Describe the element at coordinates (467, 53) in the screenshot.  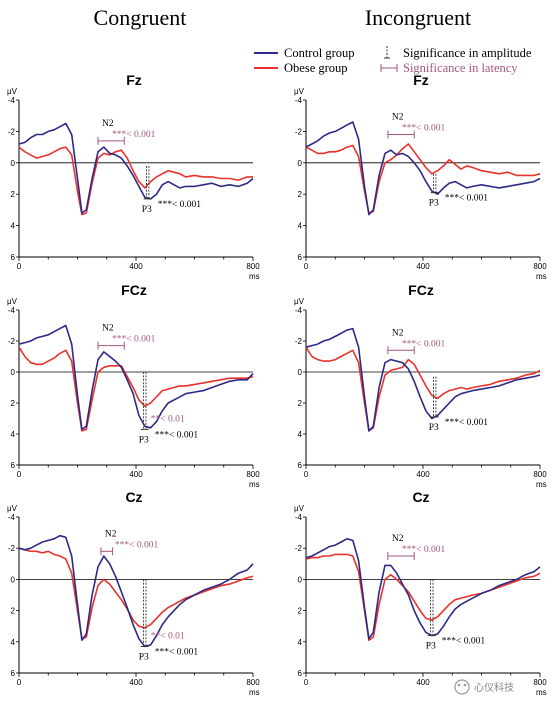
I see `legend-amplitude-label: Significance in amplitude` at that location.